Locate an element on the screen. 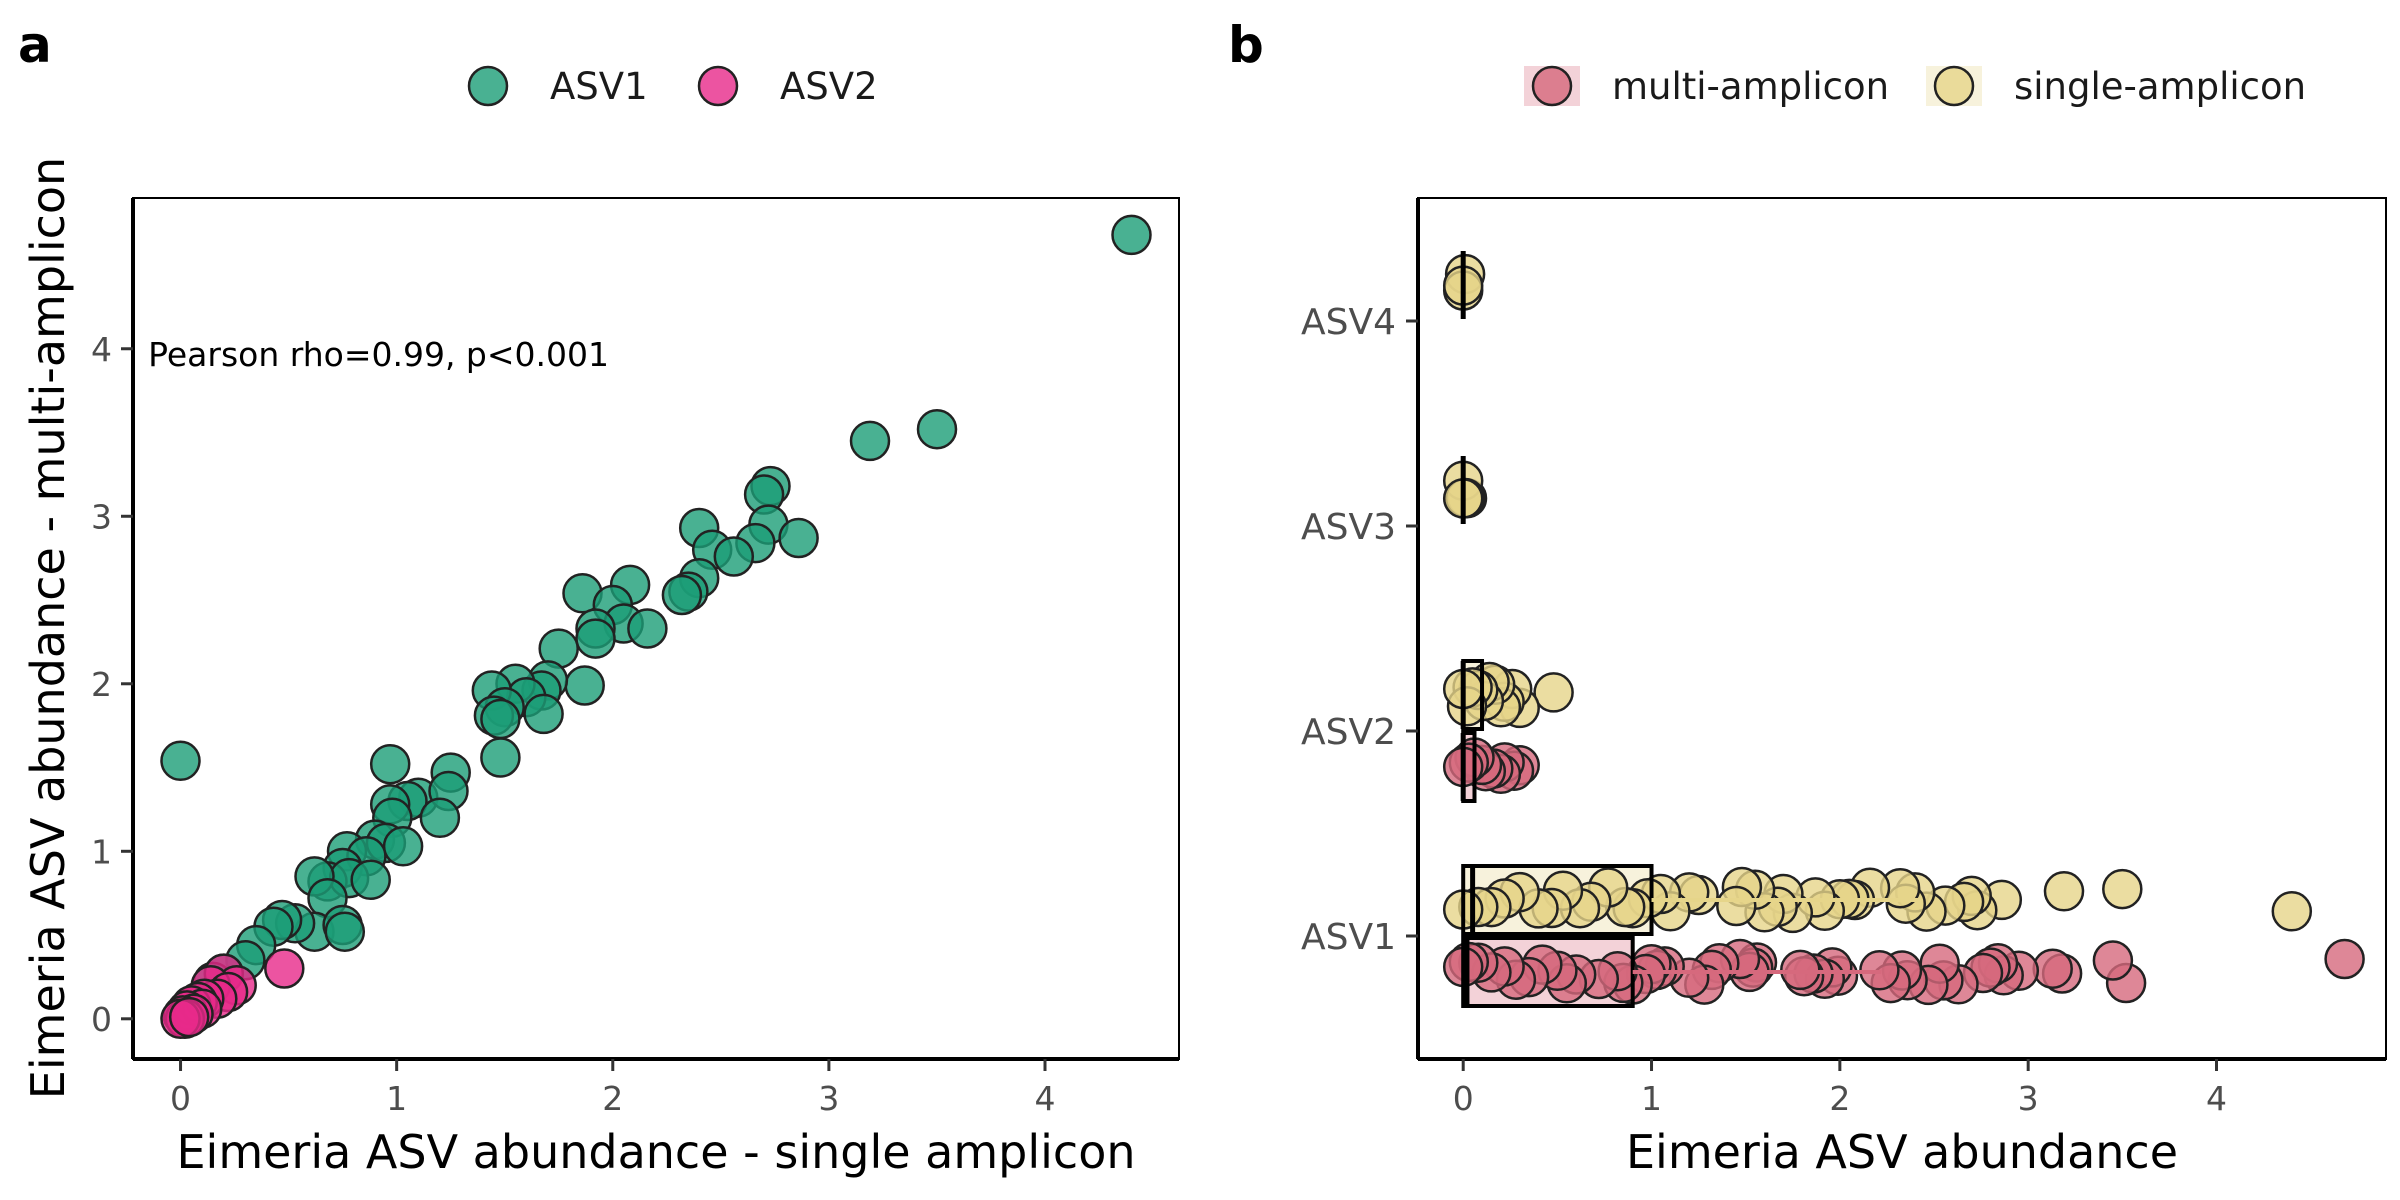 The image size is (2400, 1200). legend-asv1-swatch is located at coordinates (488, 86).